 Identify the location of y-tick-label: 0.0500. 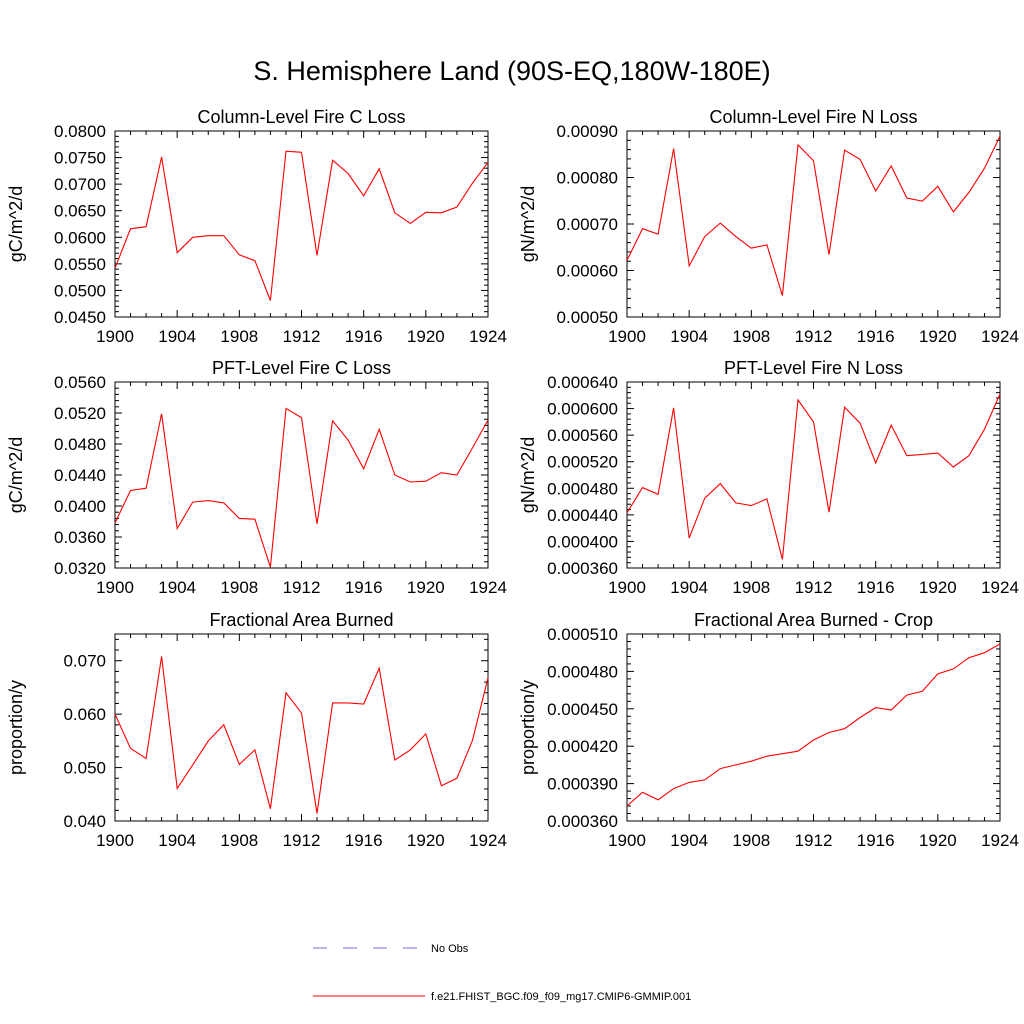
(80, 290).